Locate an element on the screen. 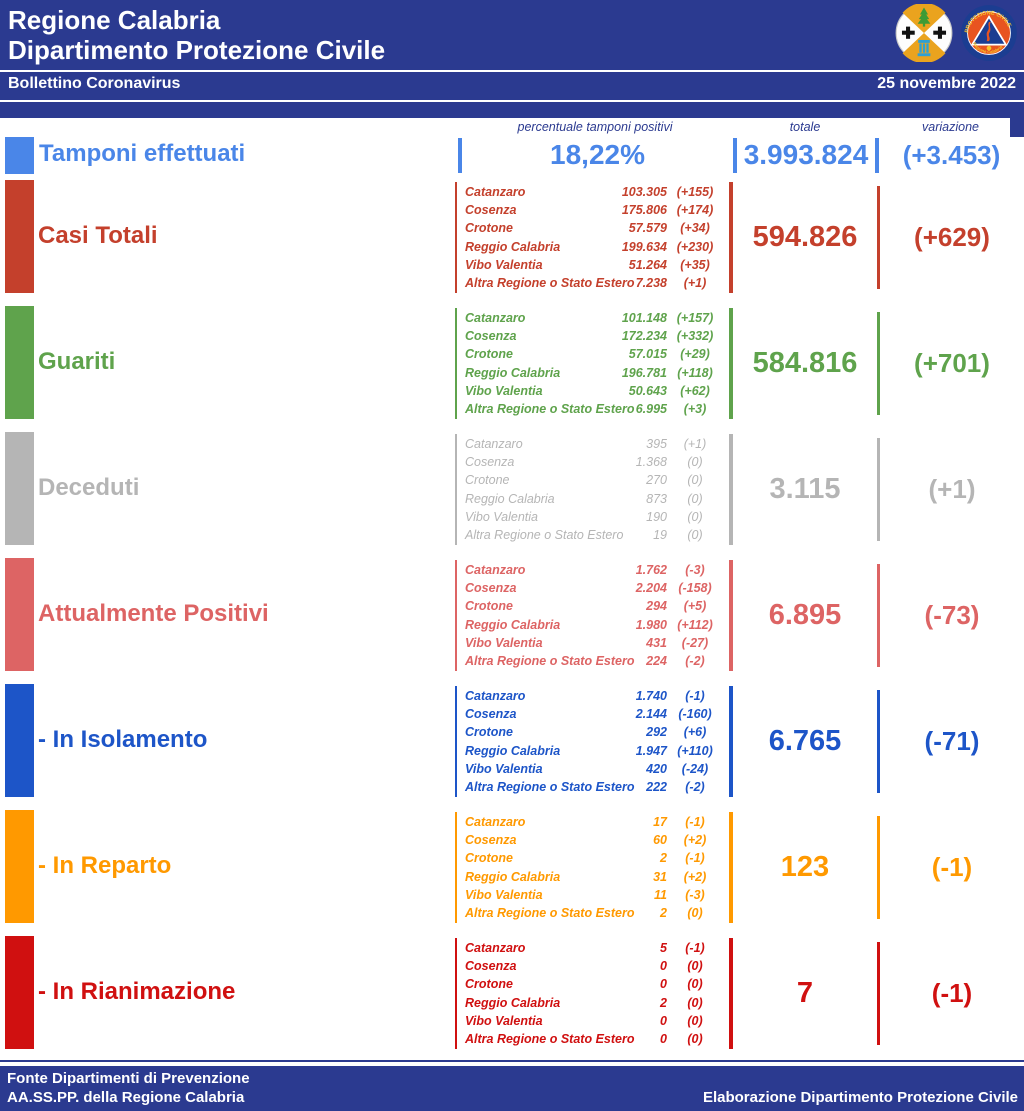 This screenshot has width=1024, height=1111. variation-value: (+629) is located at coordinates (952, 237).